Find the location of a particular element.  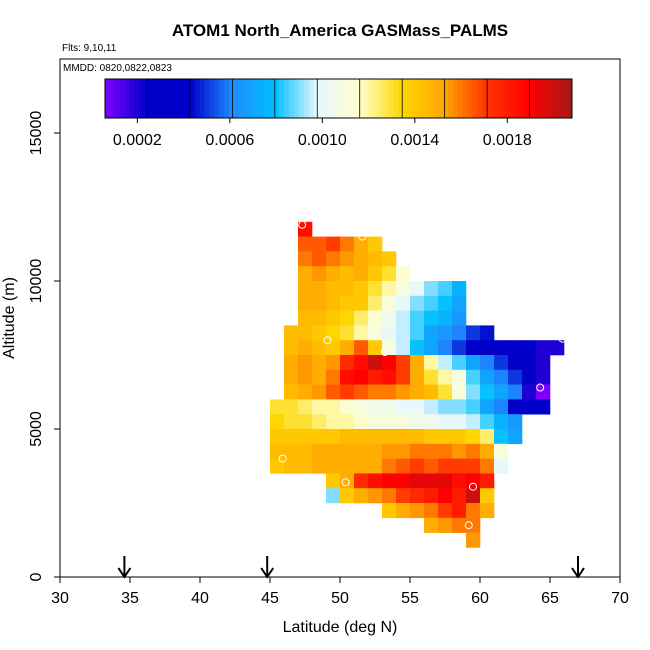

x-tick-label: 35 is located at coordinates (130, 598).